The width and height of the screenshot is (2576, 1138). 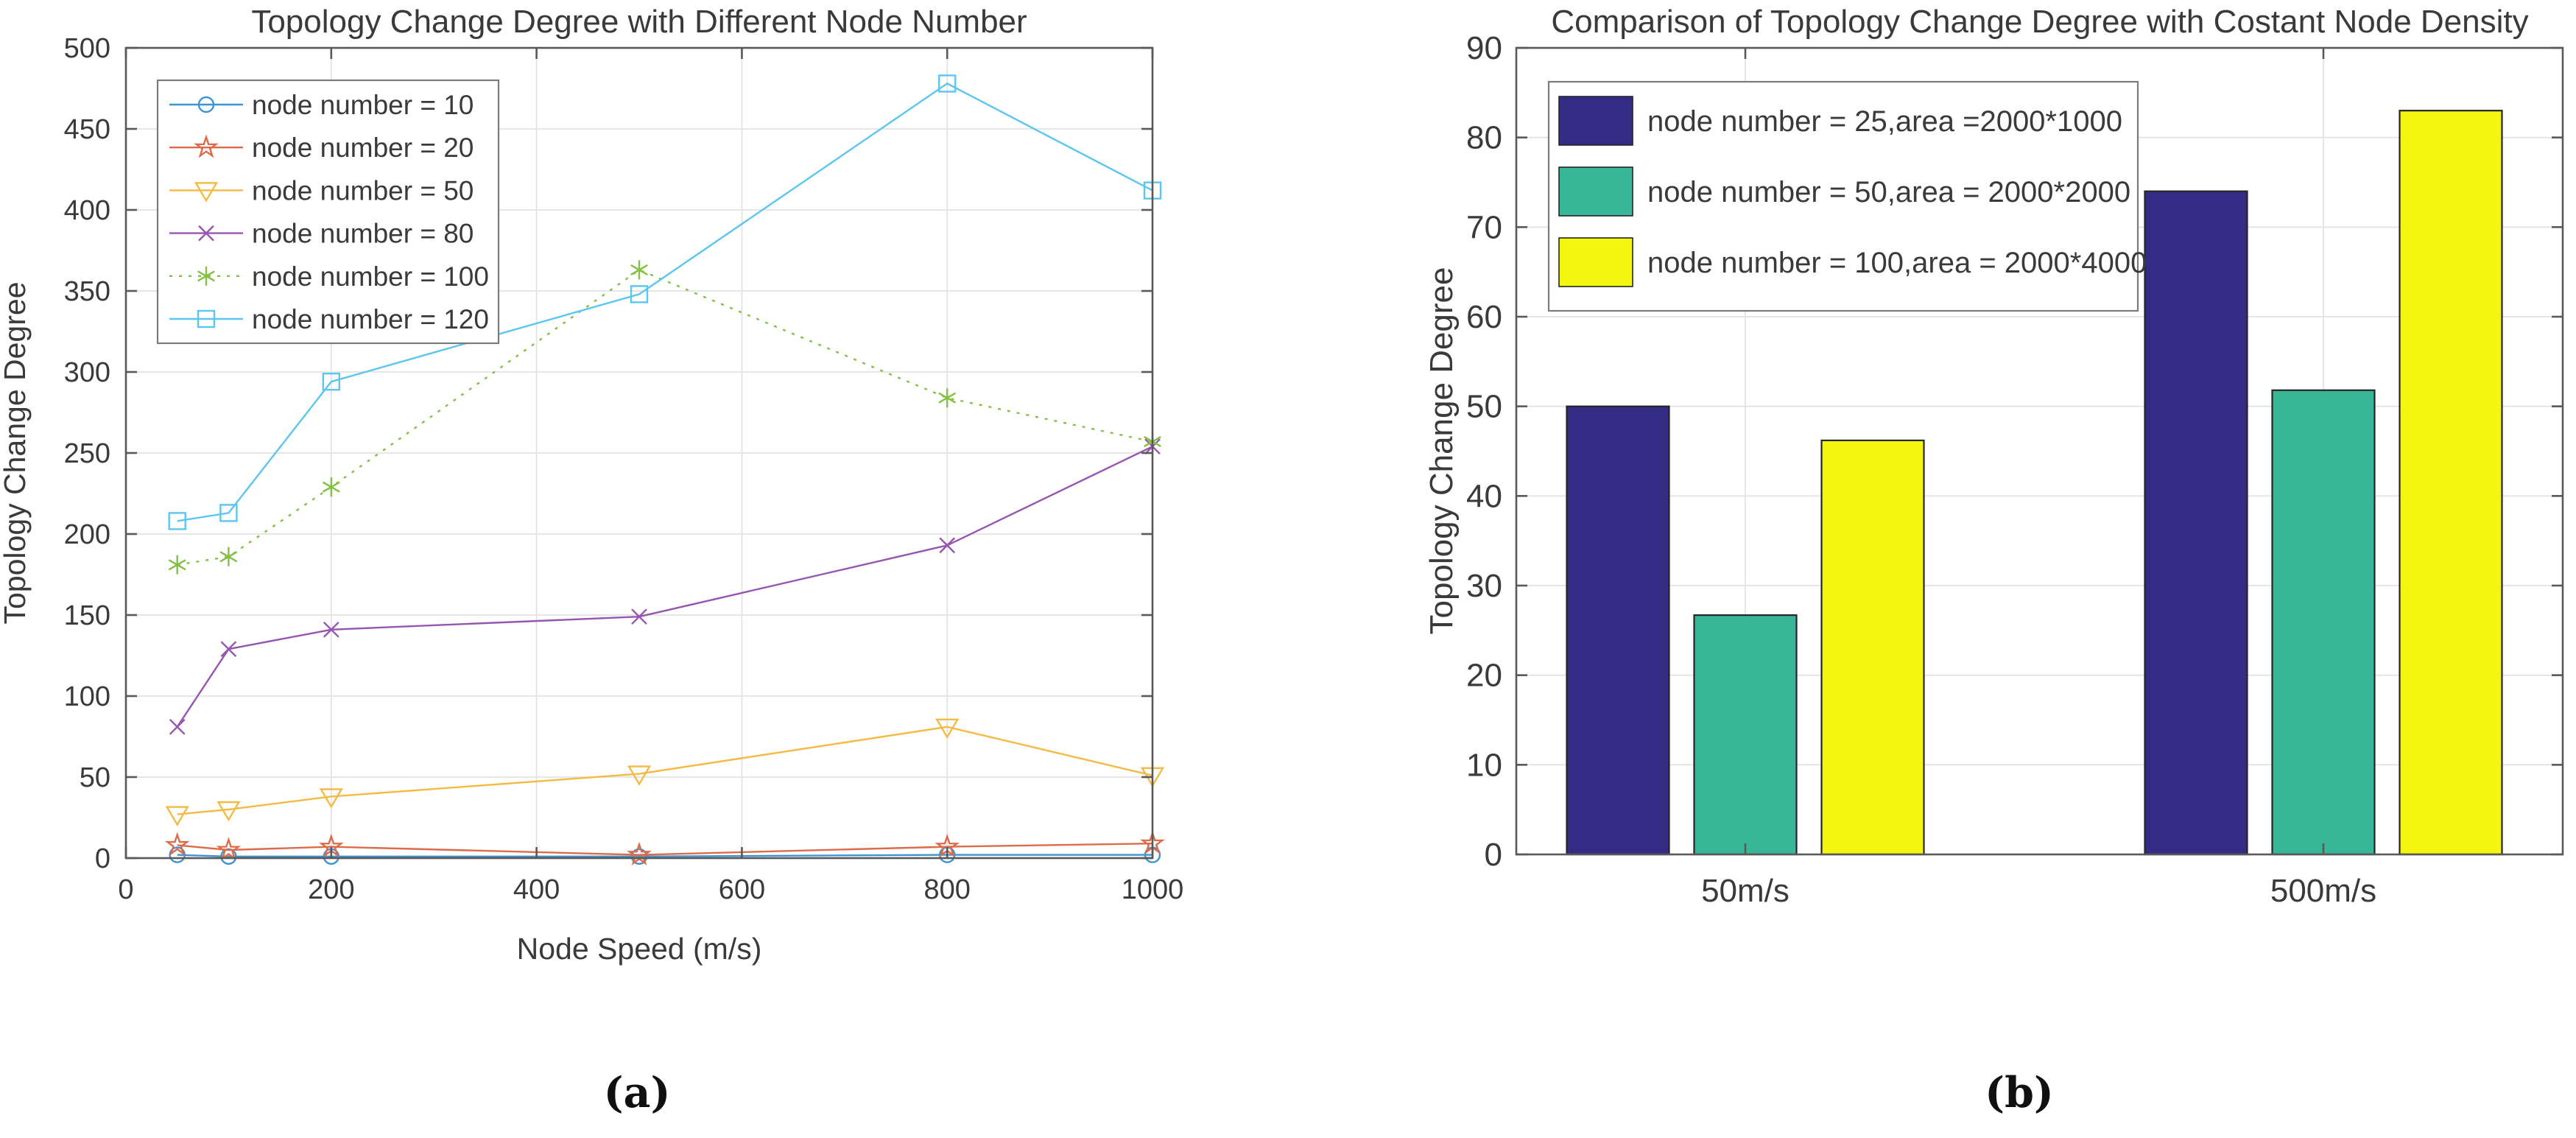 I want to click on y-tick-label: 30, so click(x=1484, y=586).